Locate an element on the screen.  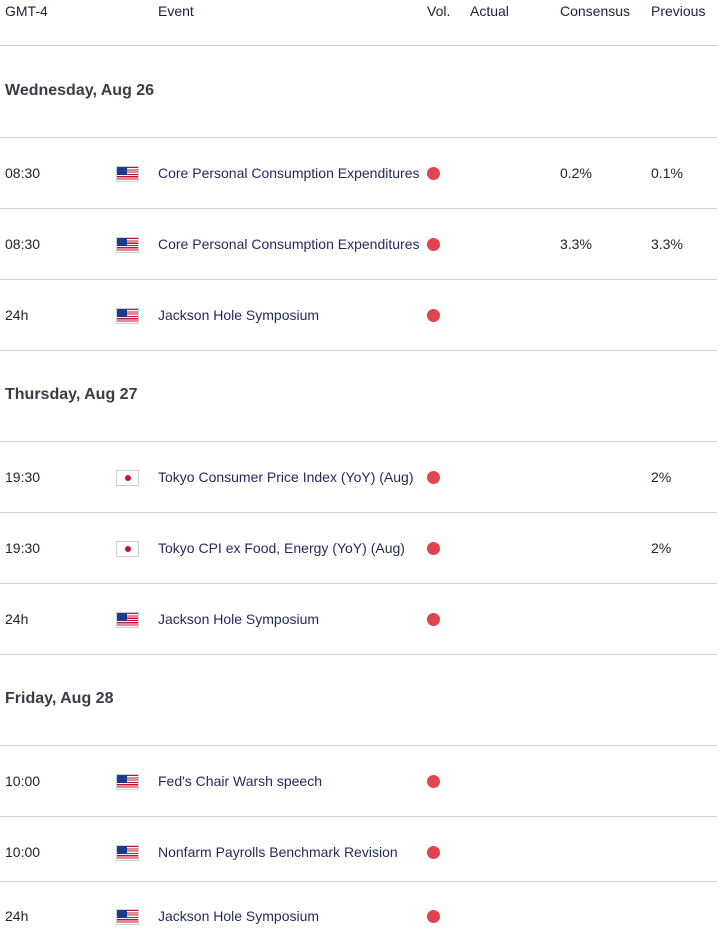
consensus-value: 0.2% is located at coordinates (576, 173).